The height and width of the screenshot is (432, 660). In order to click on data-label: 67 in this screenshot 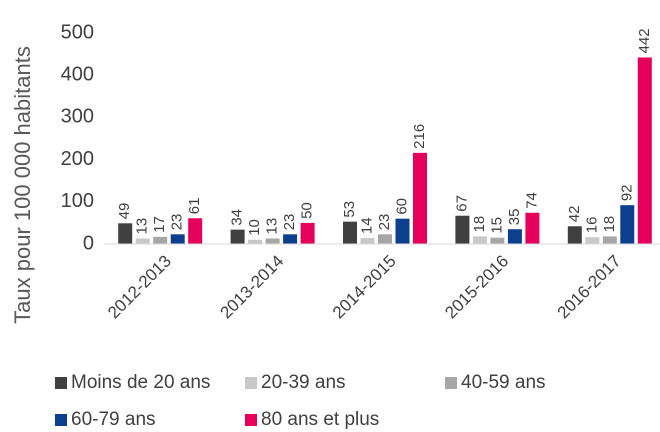, I will do `click(461, 203)`.